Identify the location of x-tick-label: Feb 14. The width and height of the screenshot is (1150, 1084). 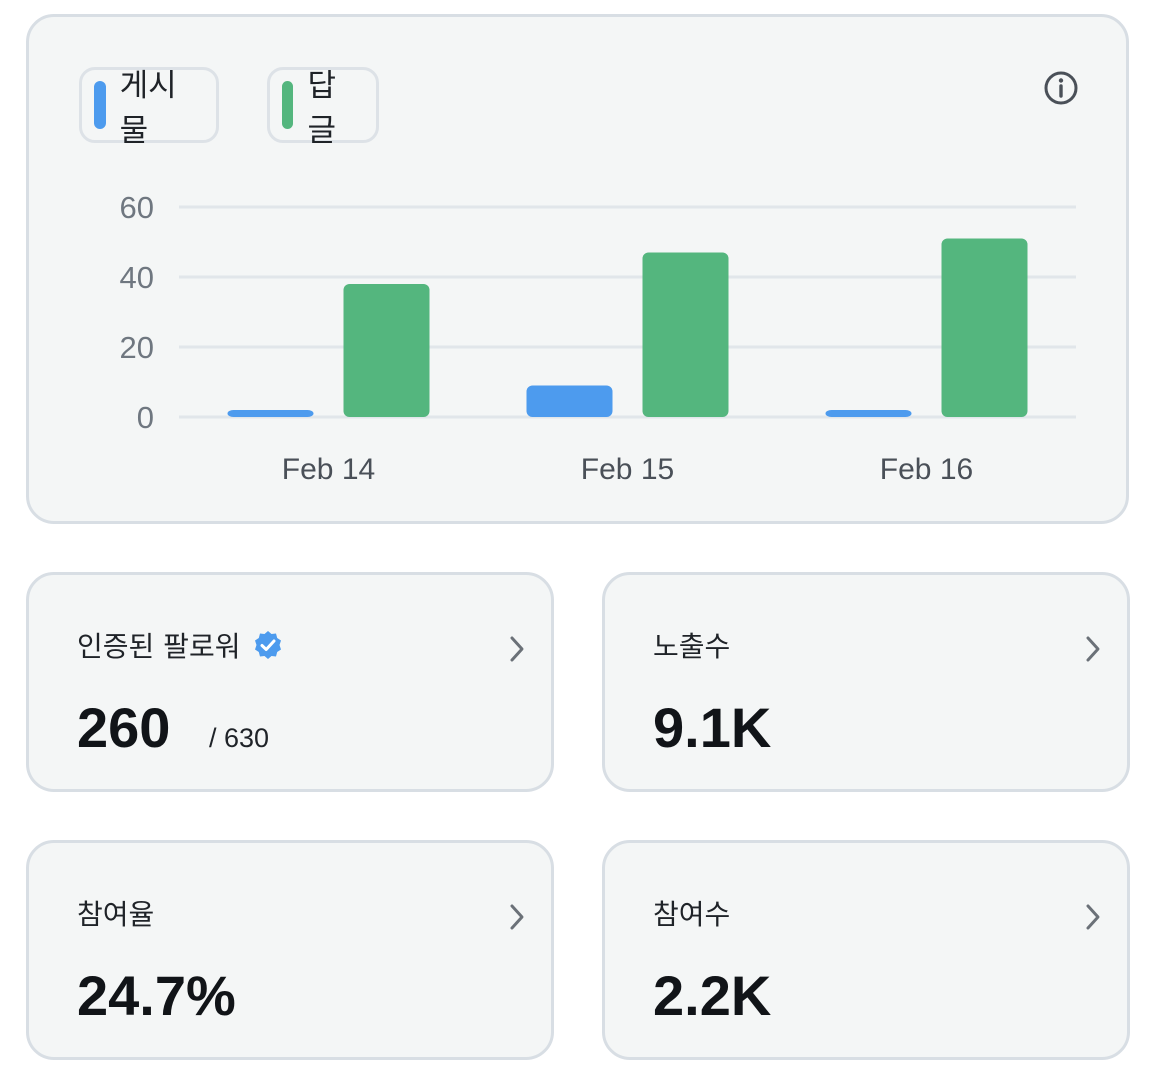
(328, 469).